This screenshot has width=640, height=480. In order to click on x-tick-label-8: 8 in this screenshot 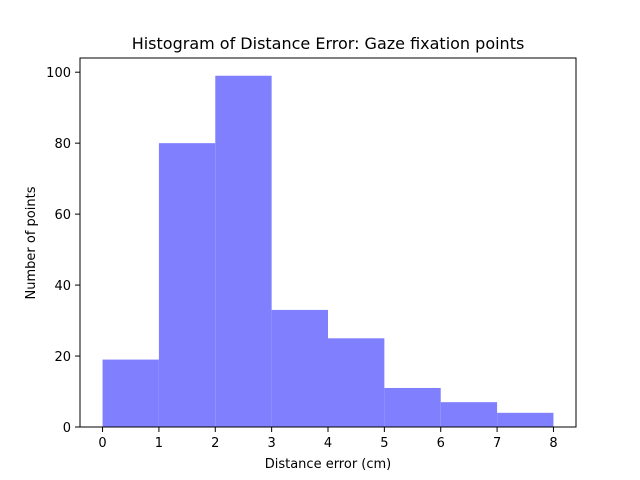, I will do `click(553, 443)`.